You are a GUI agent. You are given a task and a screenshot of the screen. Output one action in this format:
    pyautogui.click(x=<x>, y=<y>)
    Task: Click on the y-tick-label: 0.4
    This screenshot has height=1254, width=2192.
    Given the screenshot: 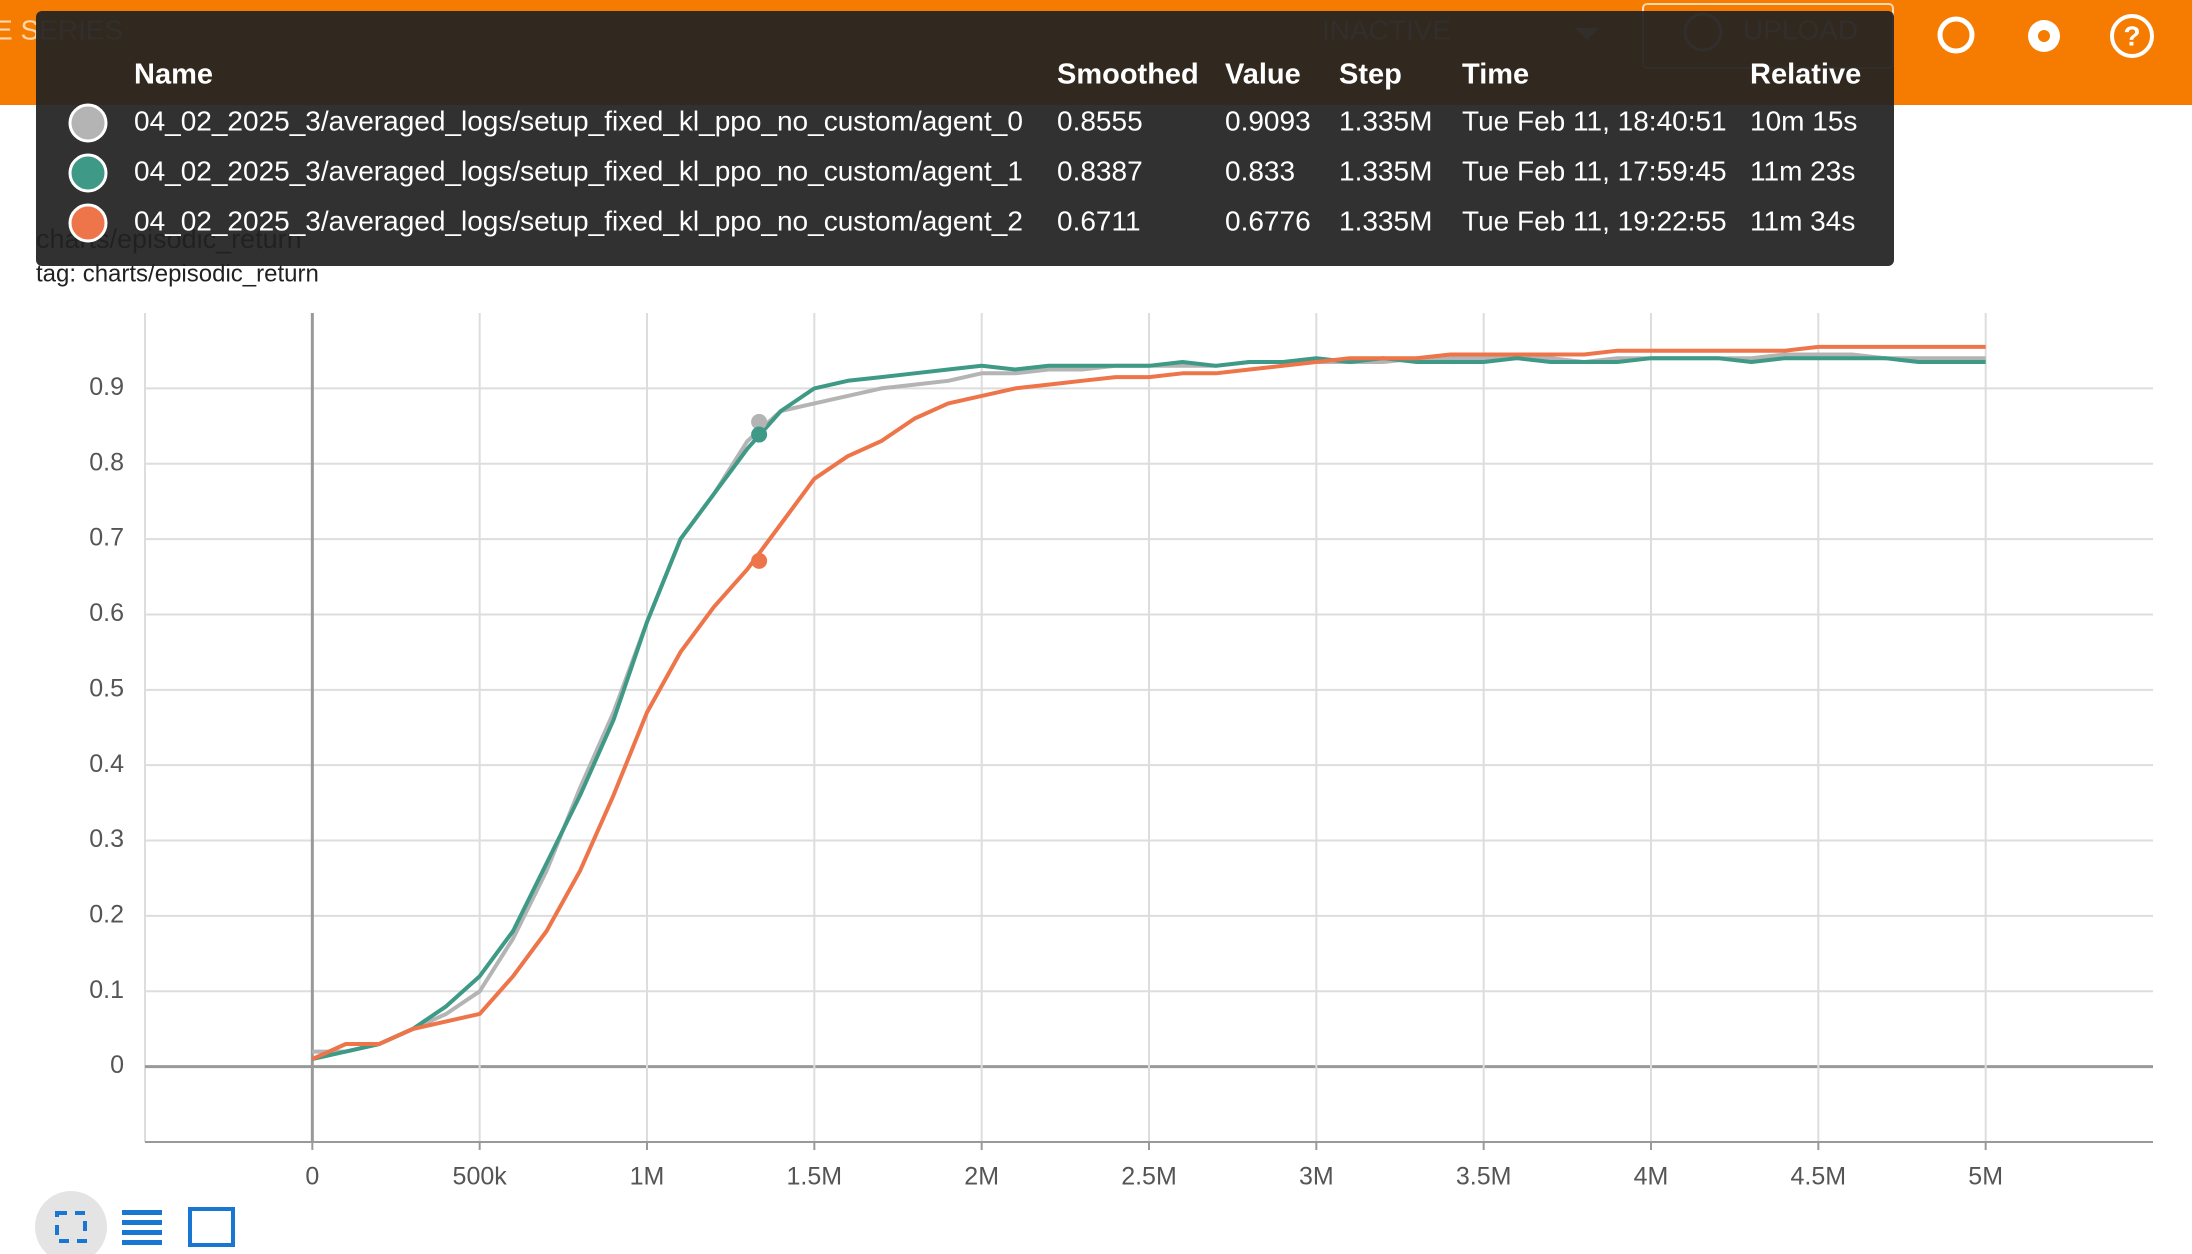 What is the action you would take?
    pyautogui.click(x=106, y=764)
    